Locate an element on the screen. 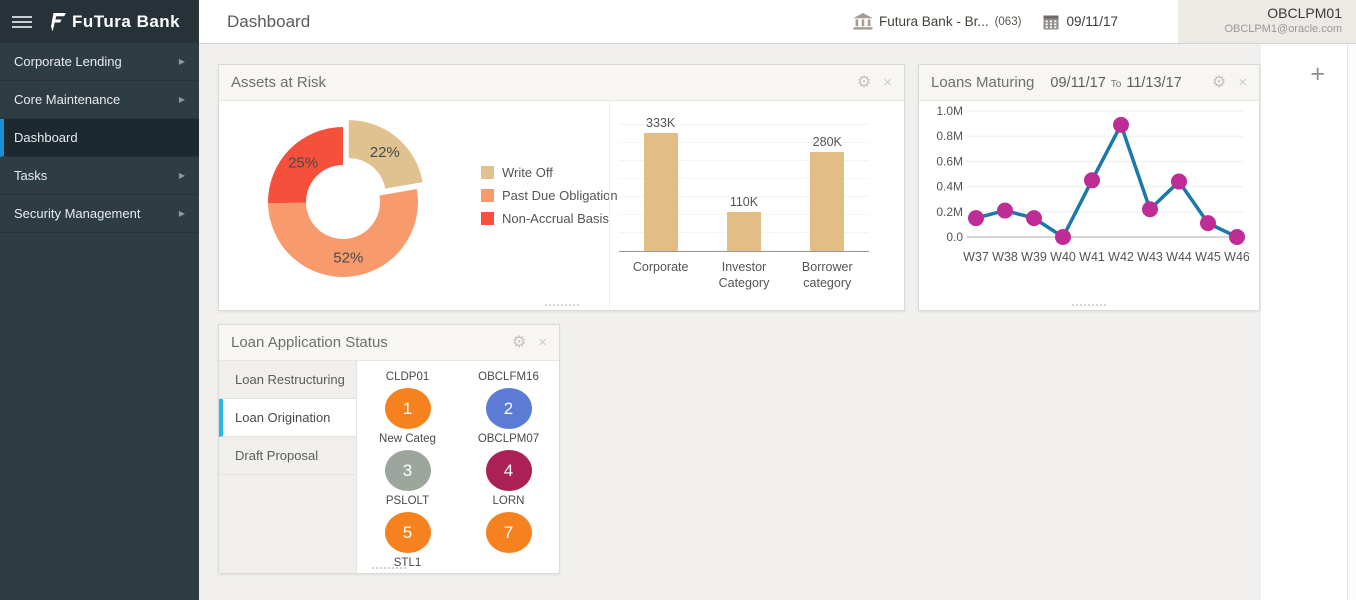 The height and width of the screenshot is (600, 1356). date-range: 09/11/17 To 11/13/17 is located at coordinates (1115, 83).